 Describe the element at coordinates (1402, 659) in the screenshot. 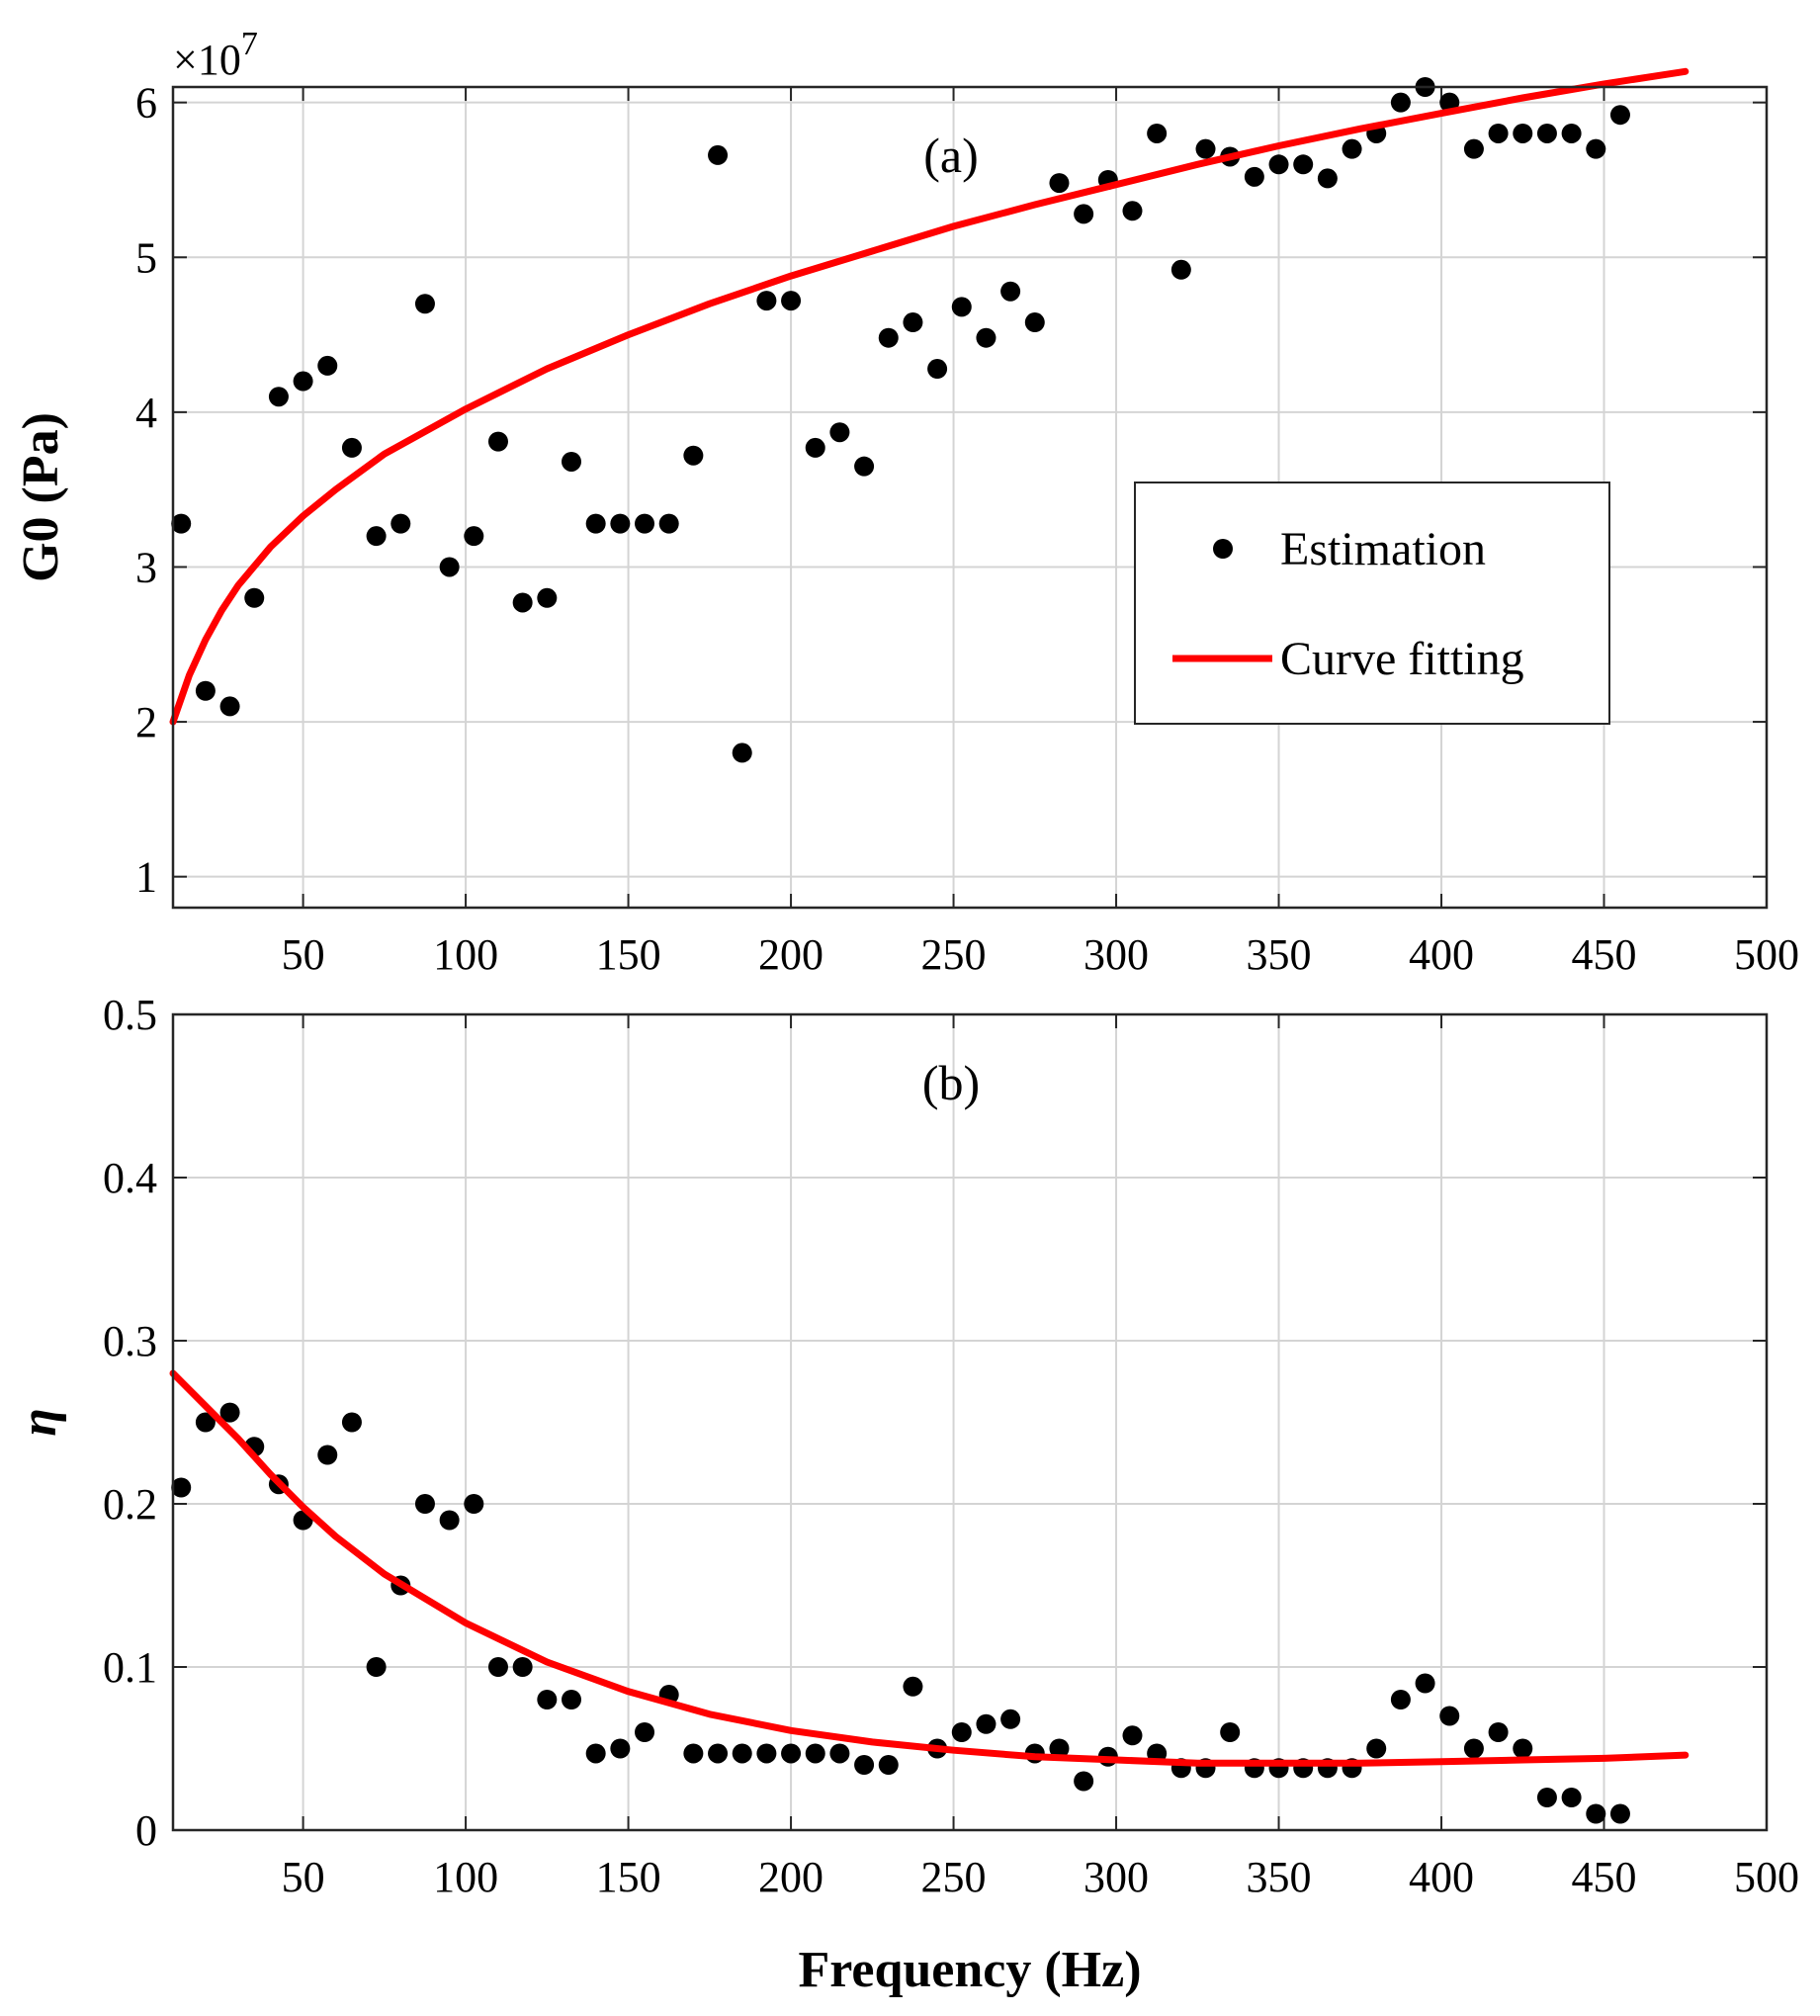

I see `legend-label-fit: Curve fitting` at that location.